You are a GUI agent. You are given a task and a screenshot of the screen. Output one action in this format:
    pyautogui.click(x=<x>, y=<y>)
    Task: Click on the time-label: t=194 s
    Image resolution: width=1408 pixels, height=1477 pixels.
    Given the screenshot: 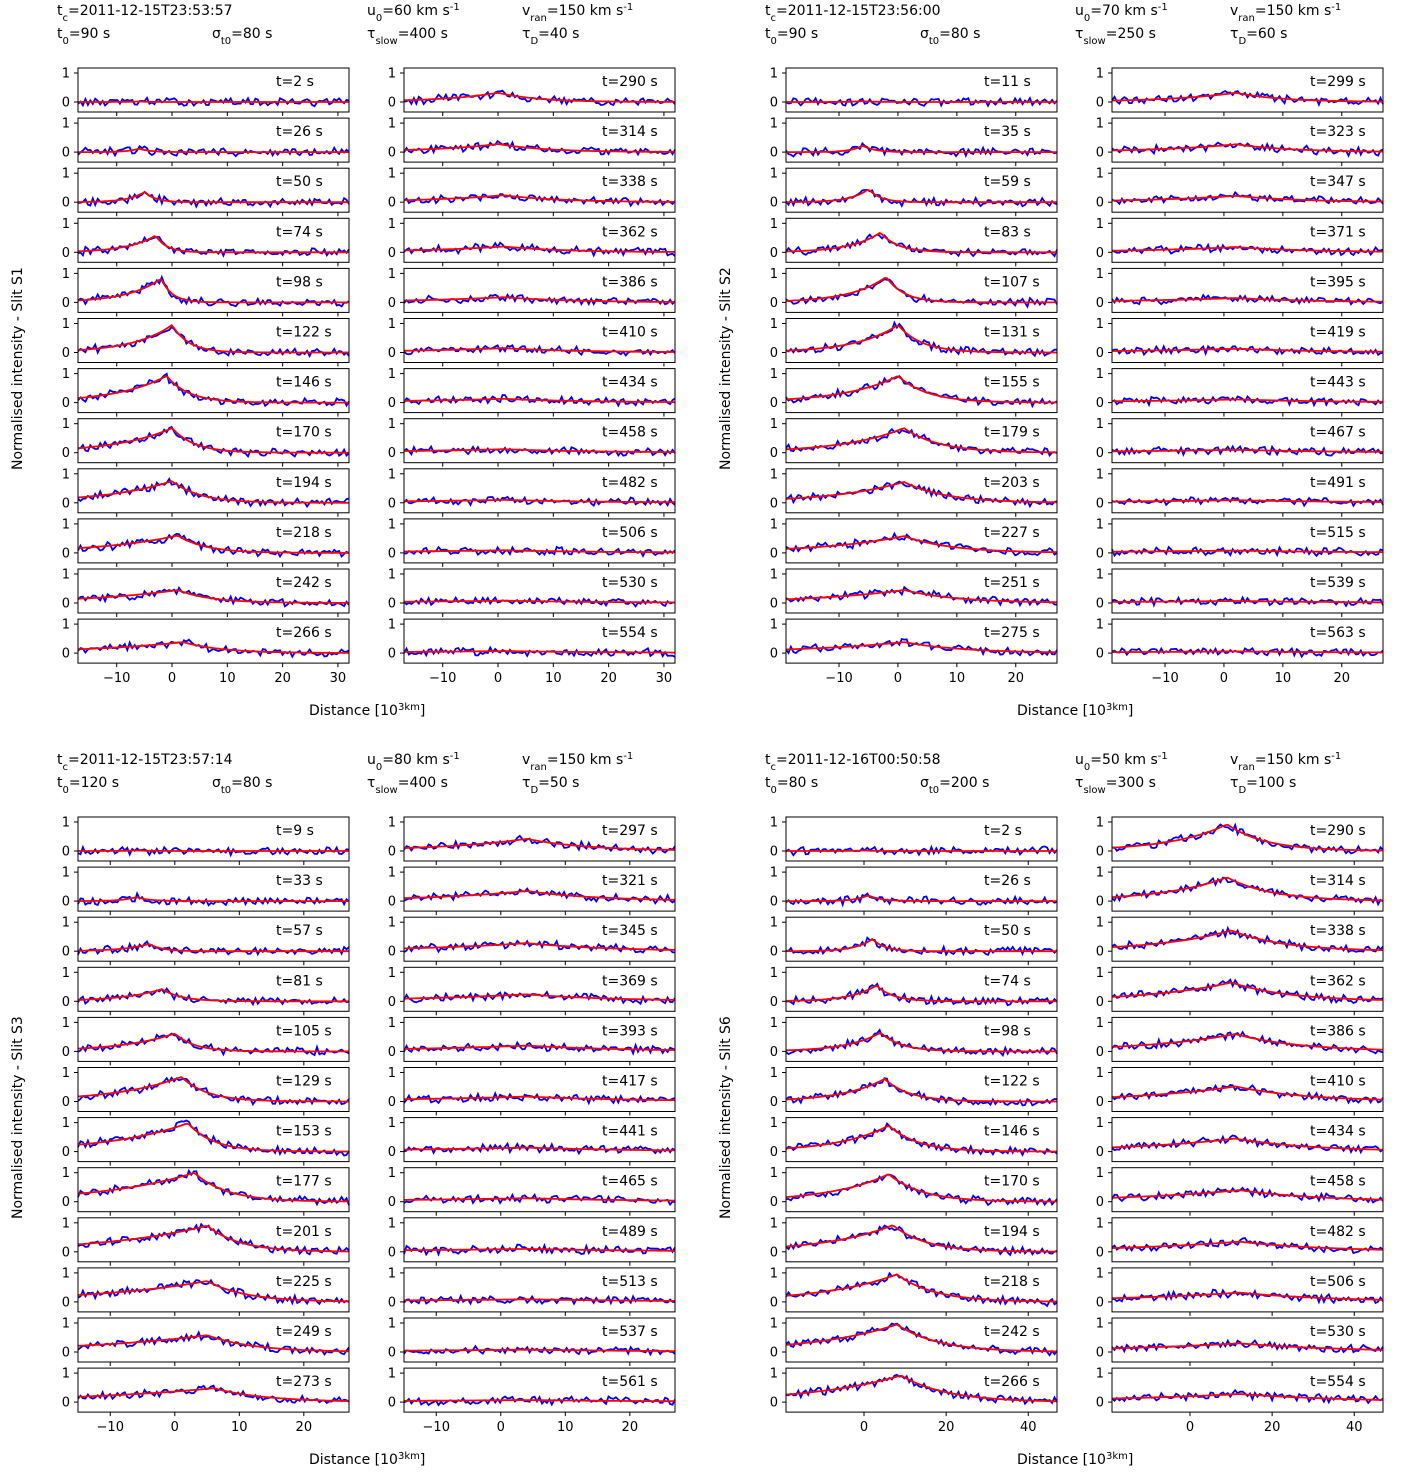 What is the action you would take?
    pyautogui.click(x=1012, y=1232)
    